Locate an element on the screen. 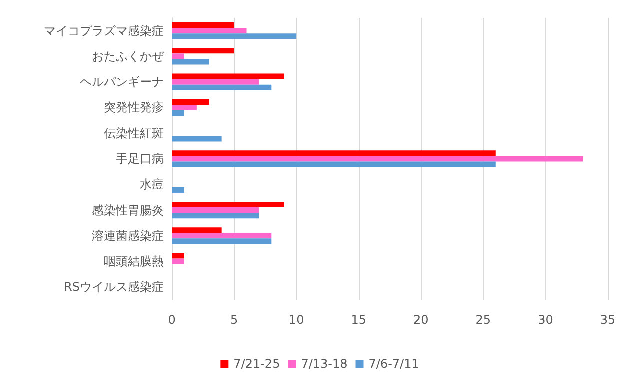  y-tick-label: マイコプラズマ感染症 is located at coordinates (104, 31).